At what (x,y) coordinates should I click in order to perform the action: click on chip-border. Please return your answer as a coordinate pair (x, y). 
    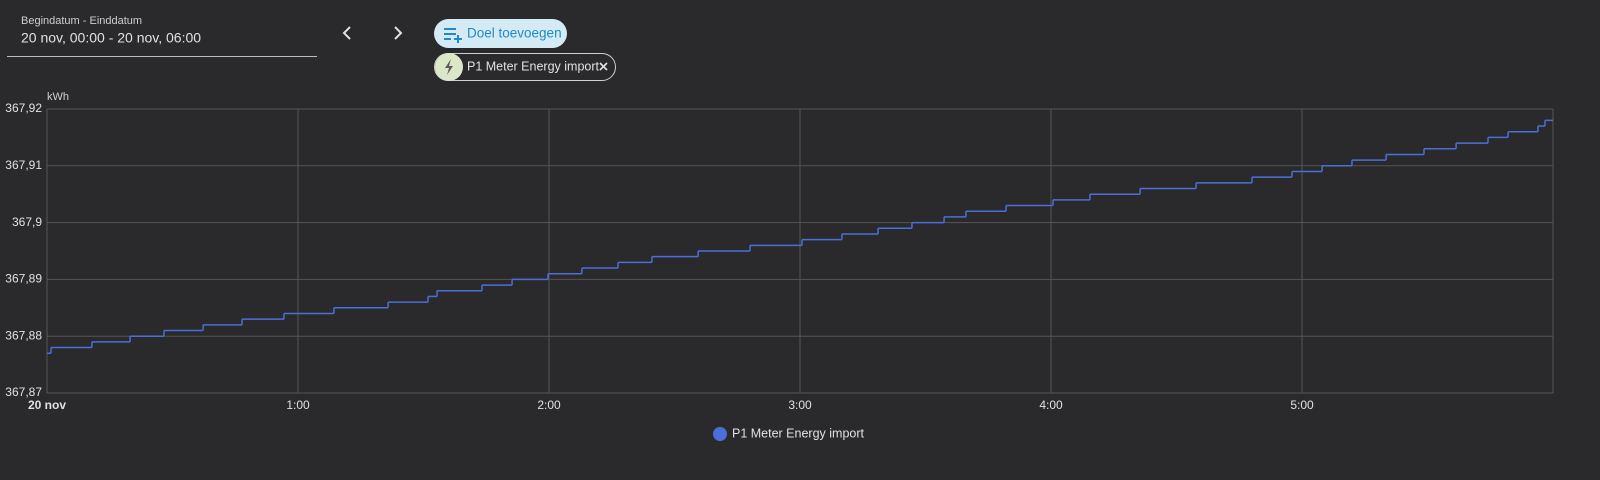
    Looking at the image, I should click on (525, 67).